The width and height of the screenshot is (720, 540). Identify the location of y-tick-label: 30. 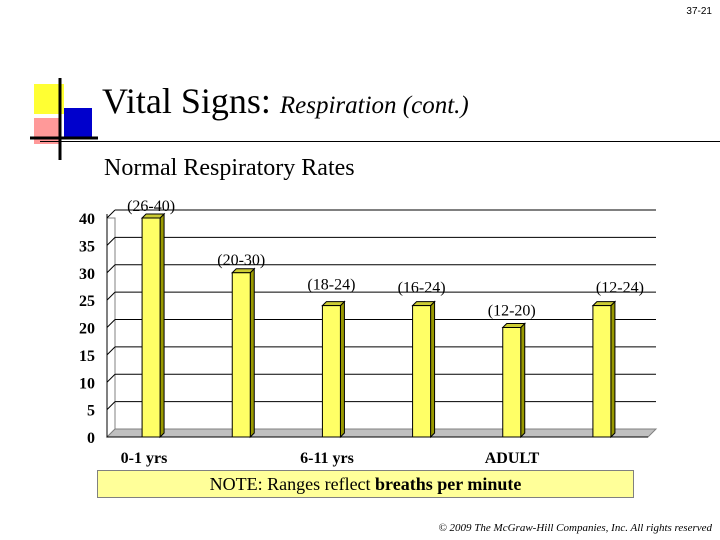
(87, 274).